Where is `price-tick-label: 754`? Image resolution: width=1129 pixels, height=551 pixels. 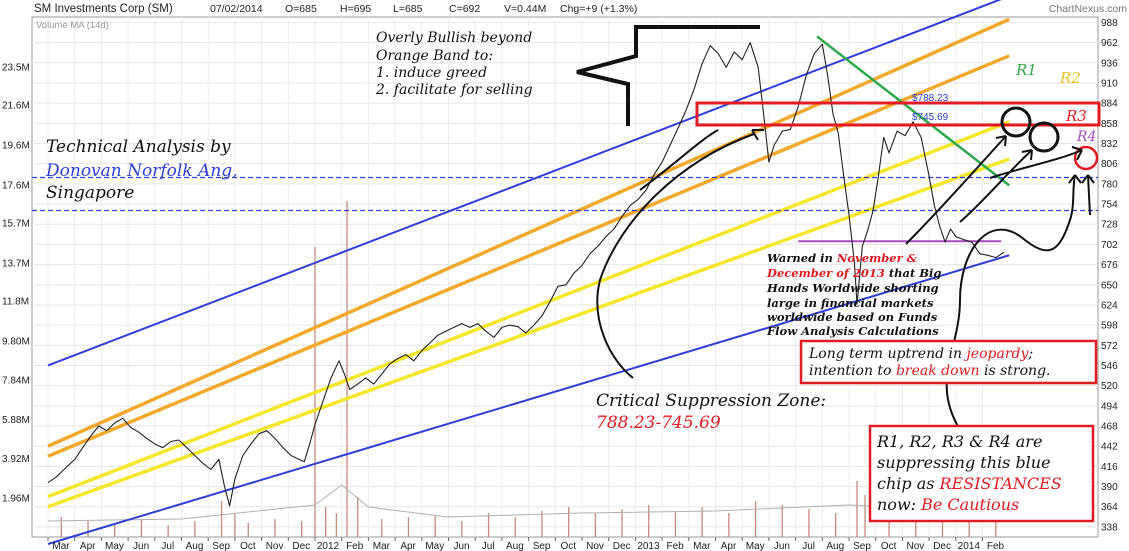
price-tick-label: 754 is located at coordinates (1109, 205).